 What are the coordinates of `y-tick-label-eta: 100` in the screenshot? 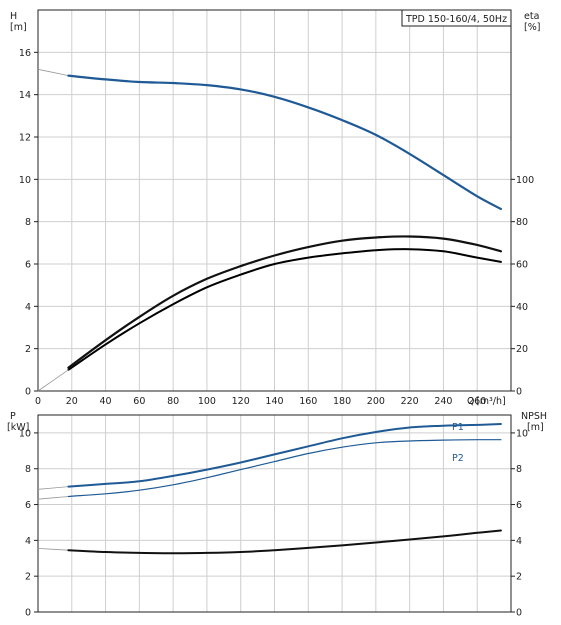 It's located at (525, 180).